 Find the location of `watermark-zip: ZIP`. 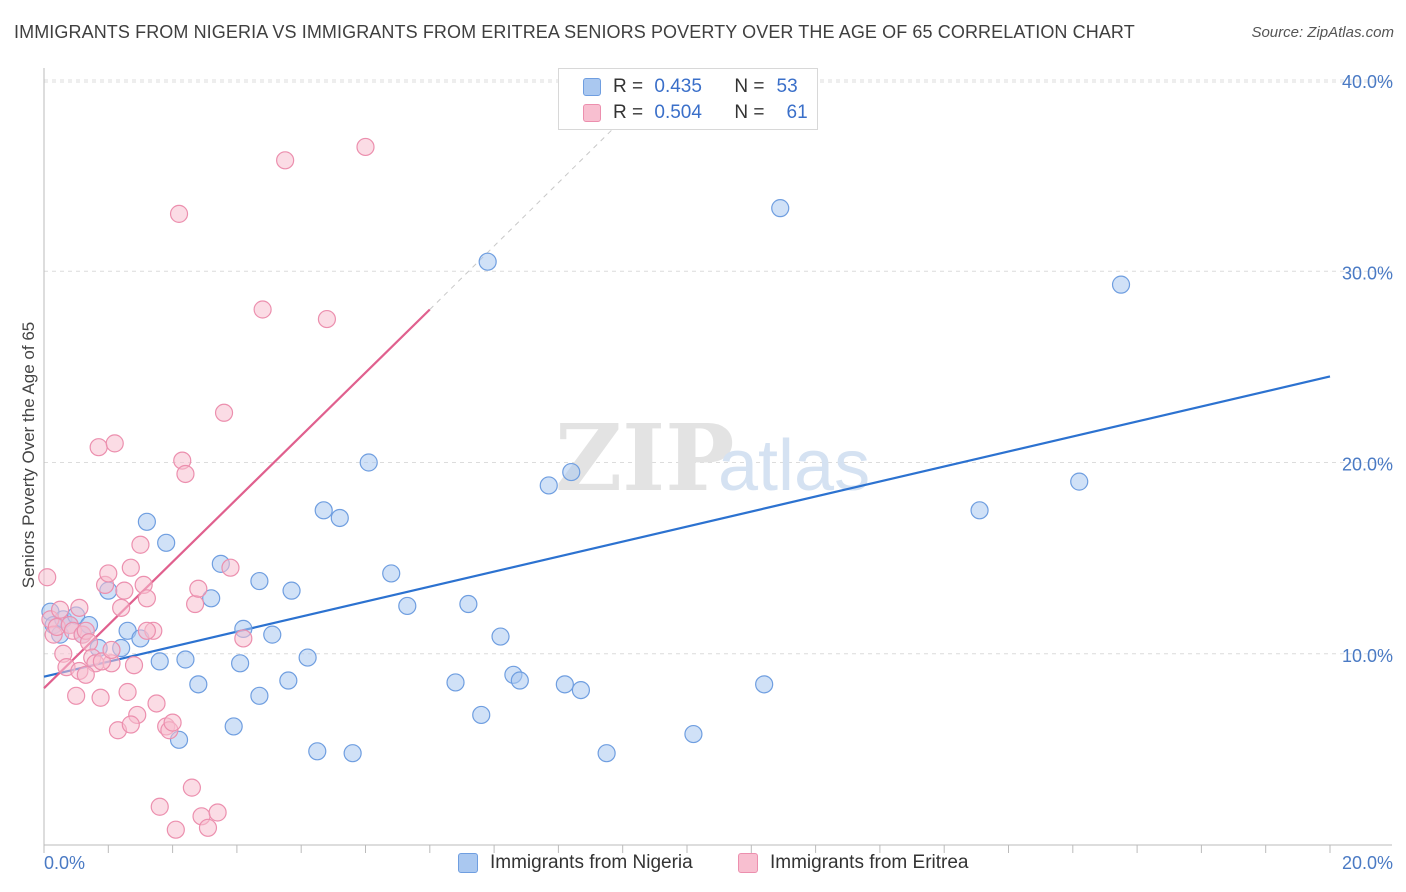

watermark-zip: ZIP is located at coordinates (644, 458).